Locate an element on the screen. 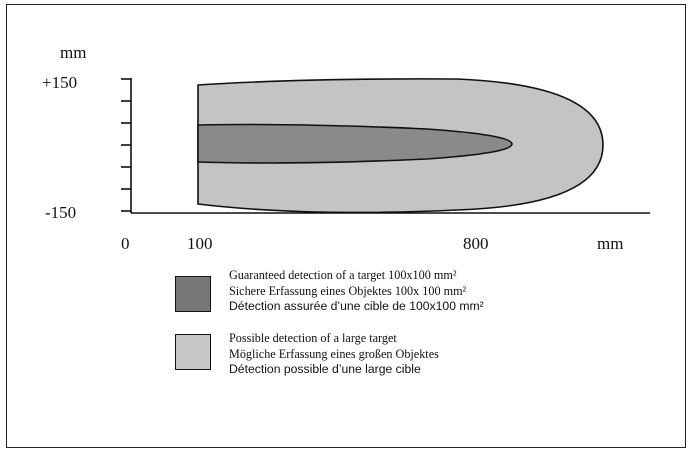 Image resolution: width=691 pixels, height=453 pixels. legend-swatch-possible is located at coordinates (193, 352).